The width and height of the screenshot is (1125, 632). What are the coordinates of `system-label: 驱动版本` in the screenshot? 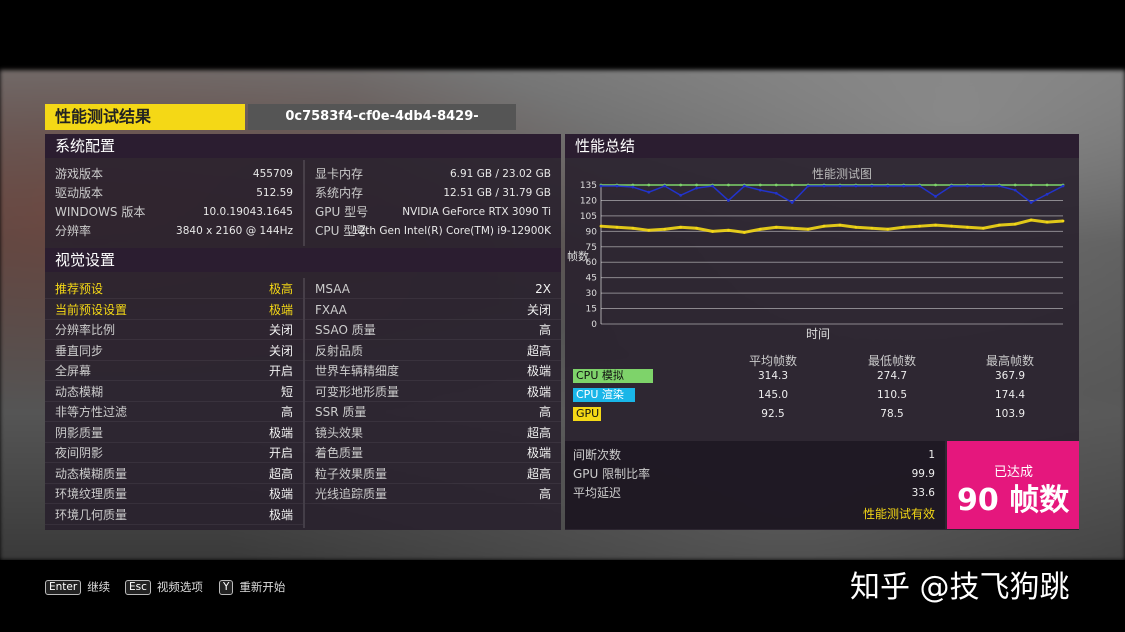 It's located at (79, 193).